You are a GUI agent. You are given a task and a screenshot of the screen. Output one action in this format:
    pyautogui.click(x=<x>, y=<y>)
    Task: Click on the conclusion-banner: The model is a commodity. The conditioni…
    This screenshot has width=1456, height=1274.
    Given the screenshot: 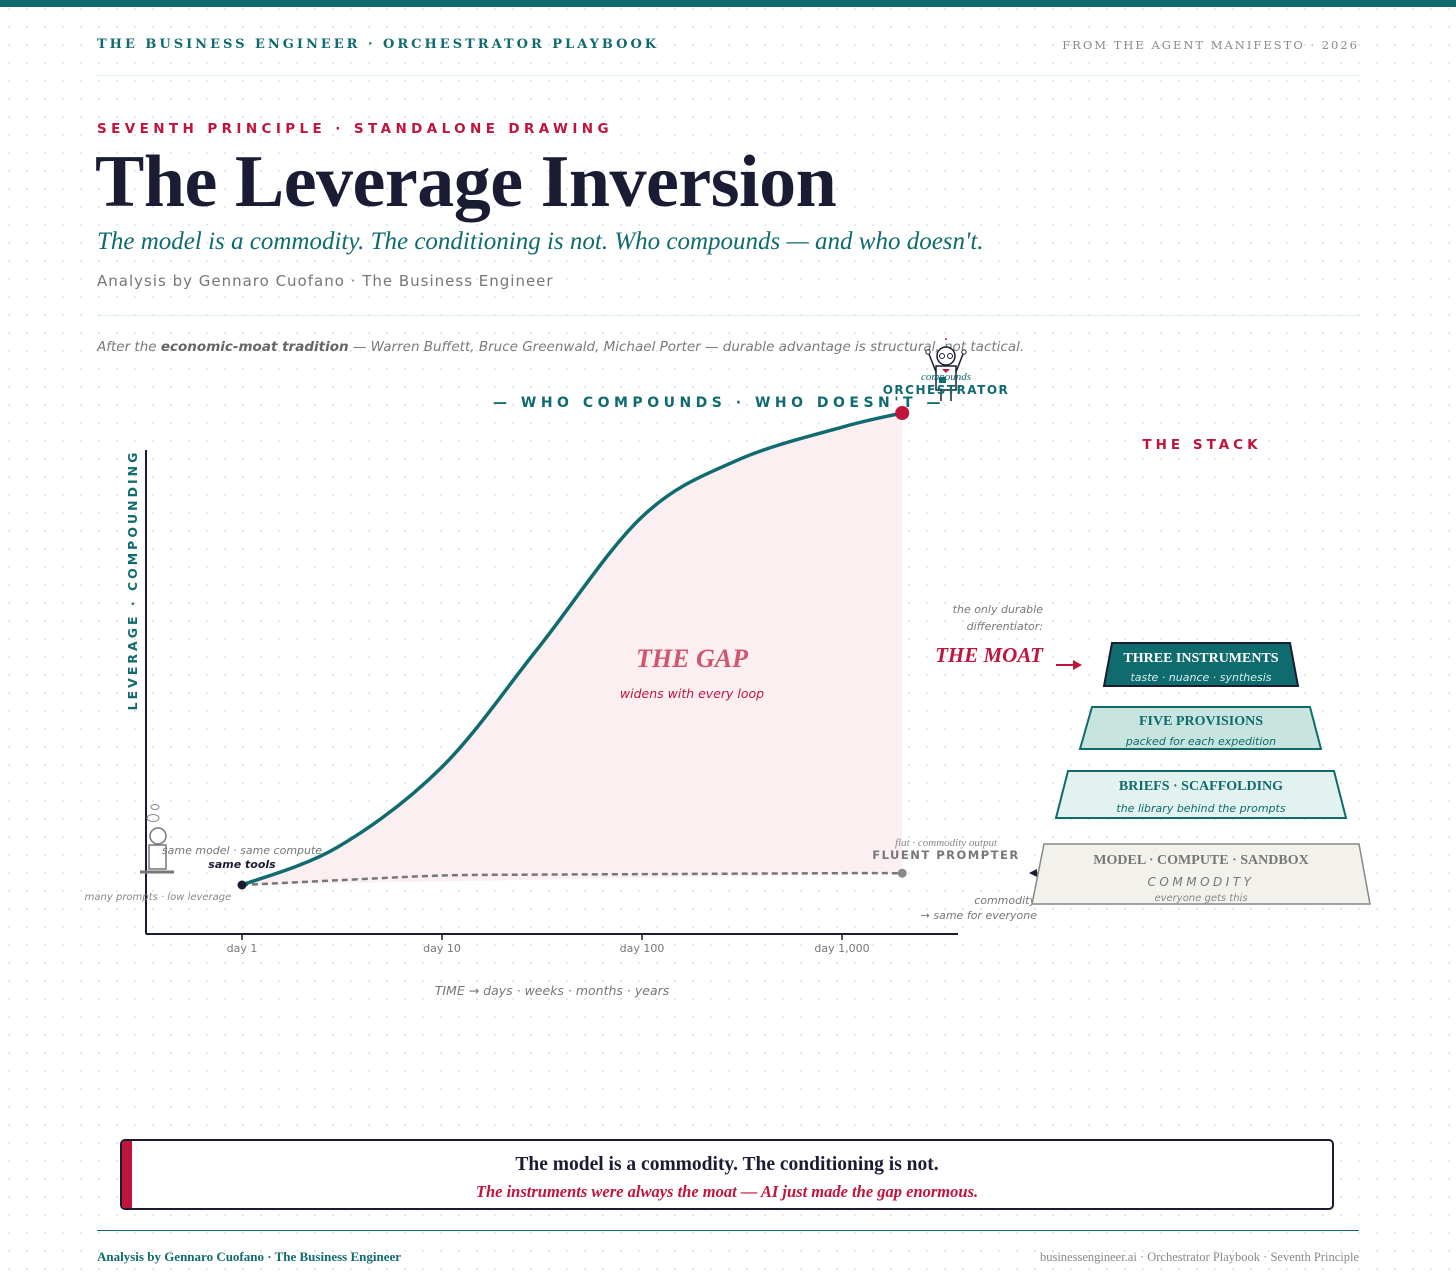 What is the action you would take?
    pyautogui.click(x=727, y=1174)
    